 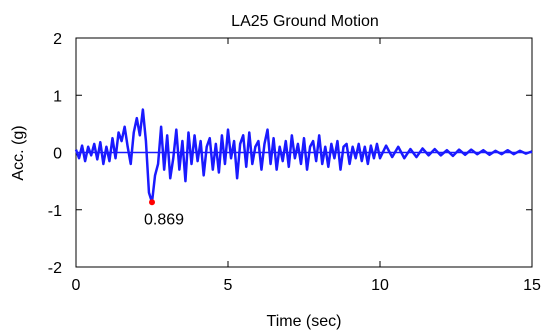 What do you see at coordinates (304, 321) in the screenshot?
I see `x-axis-label: Time (sec)` at bounding box center [304, 321].